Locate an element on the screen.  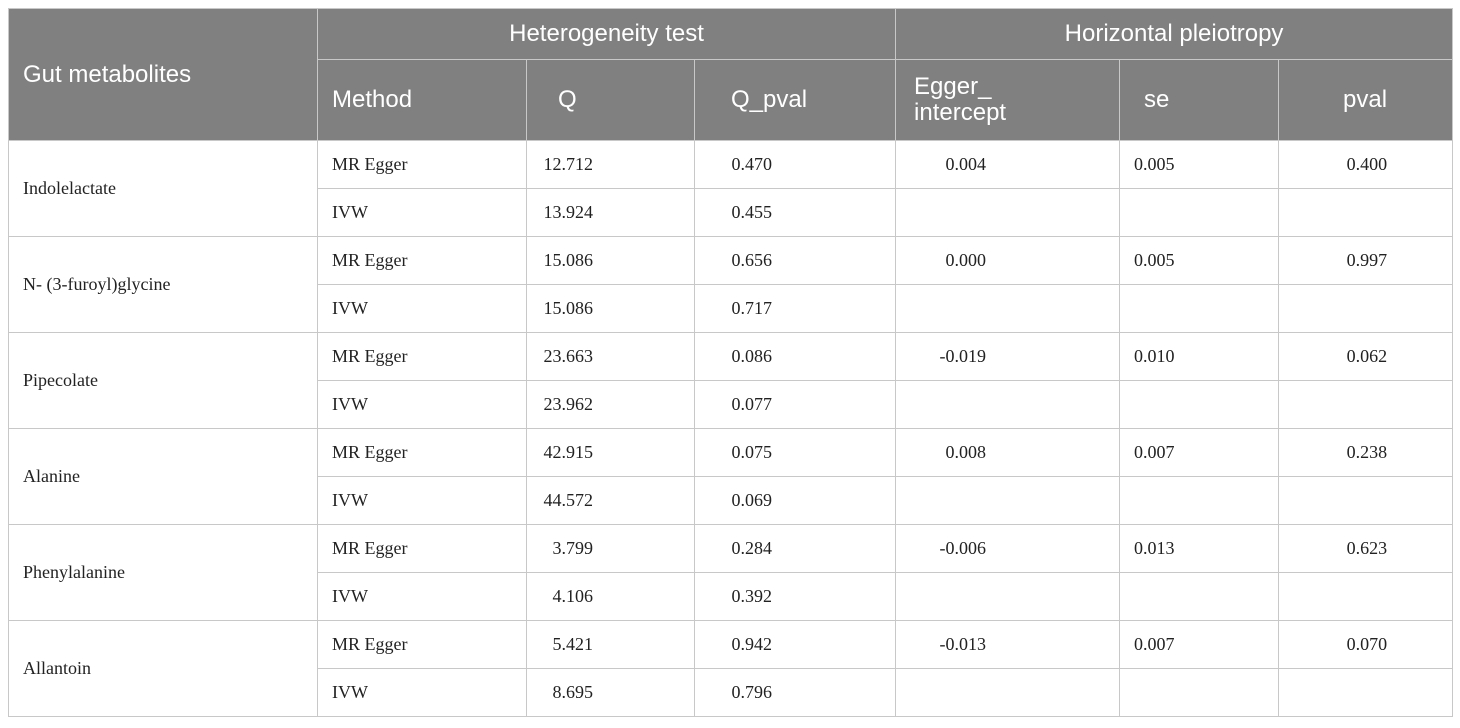
q-pval: 0.717 is located at coordinates (795, 308).